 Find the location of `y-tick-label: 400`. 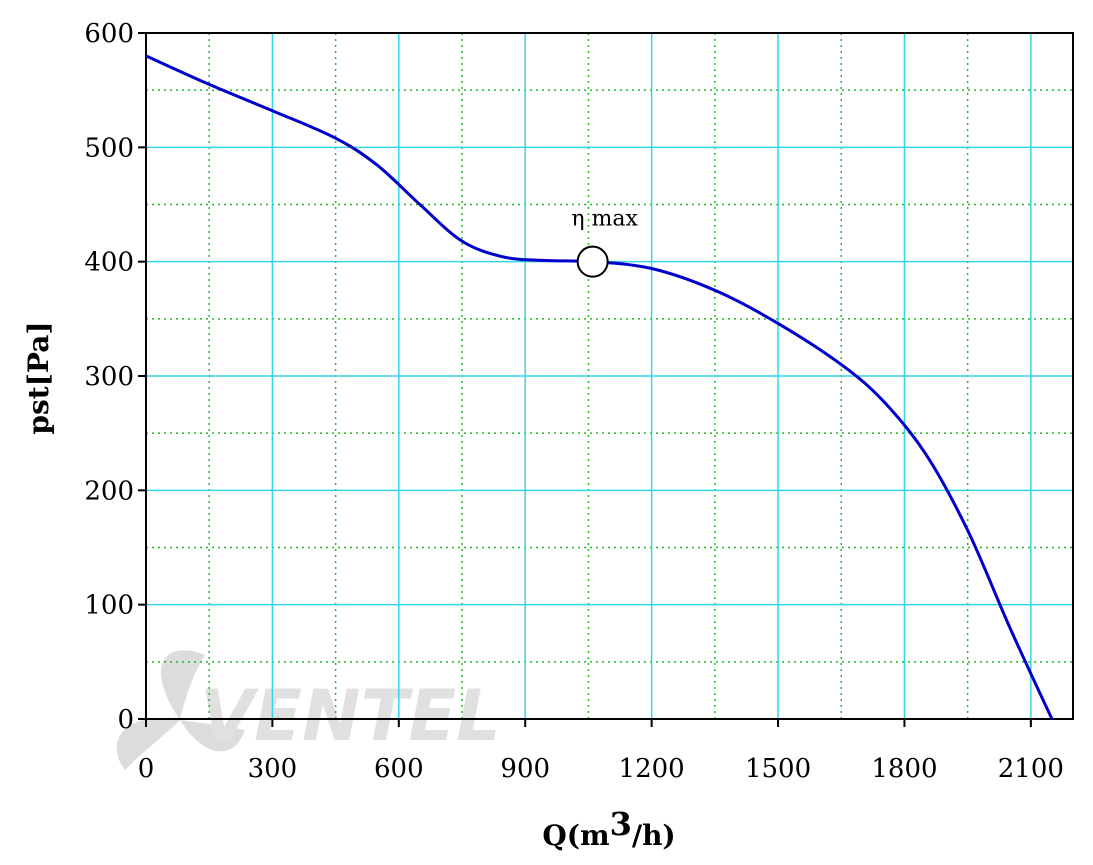

y-tick-label: 400 is located at coordinates (109, 263).